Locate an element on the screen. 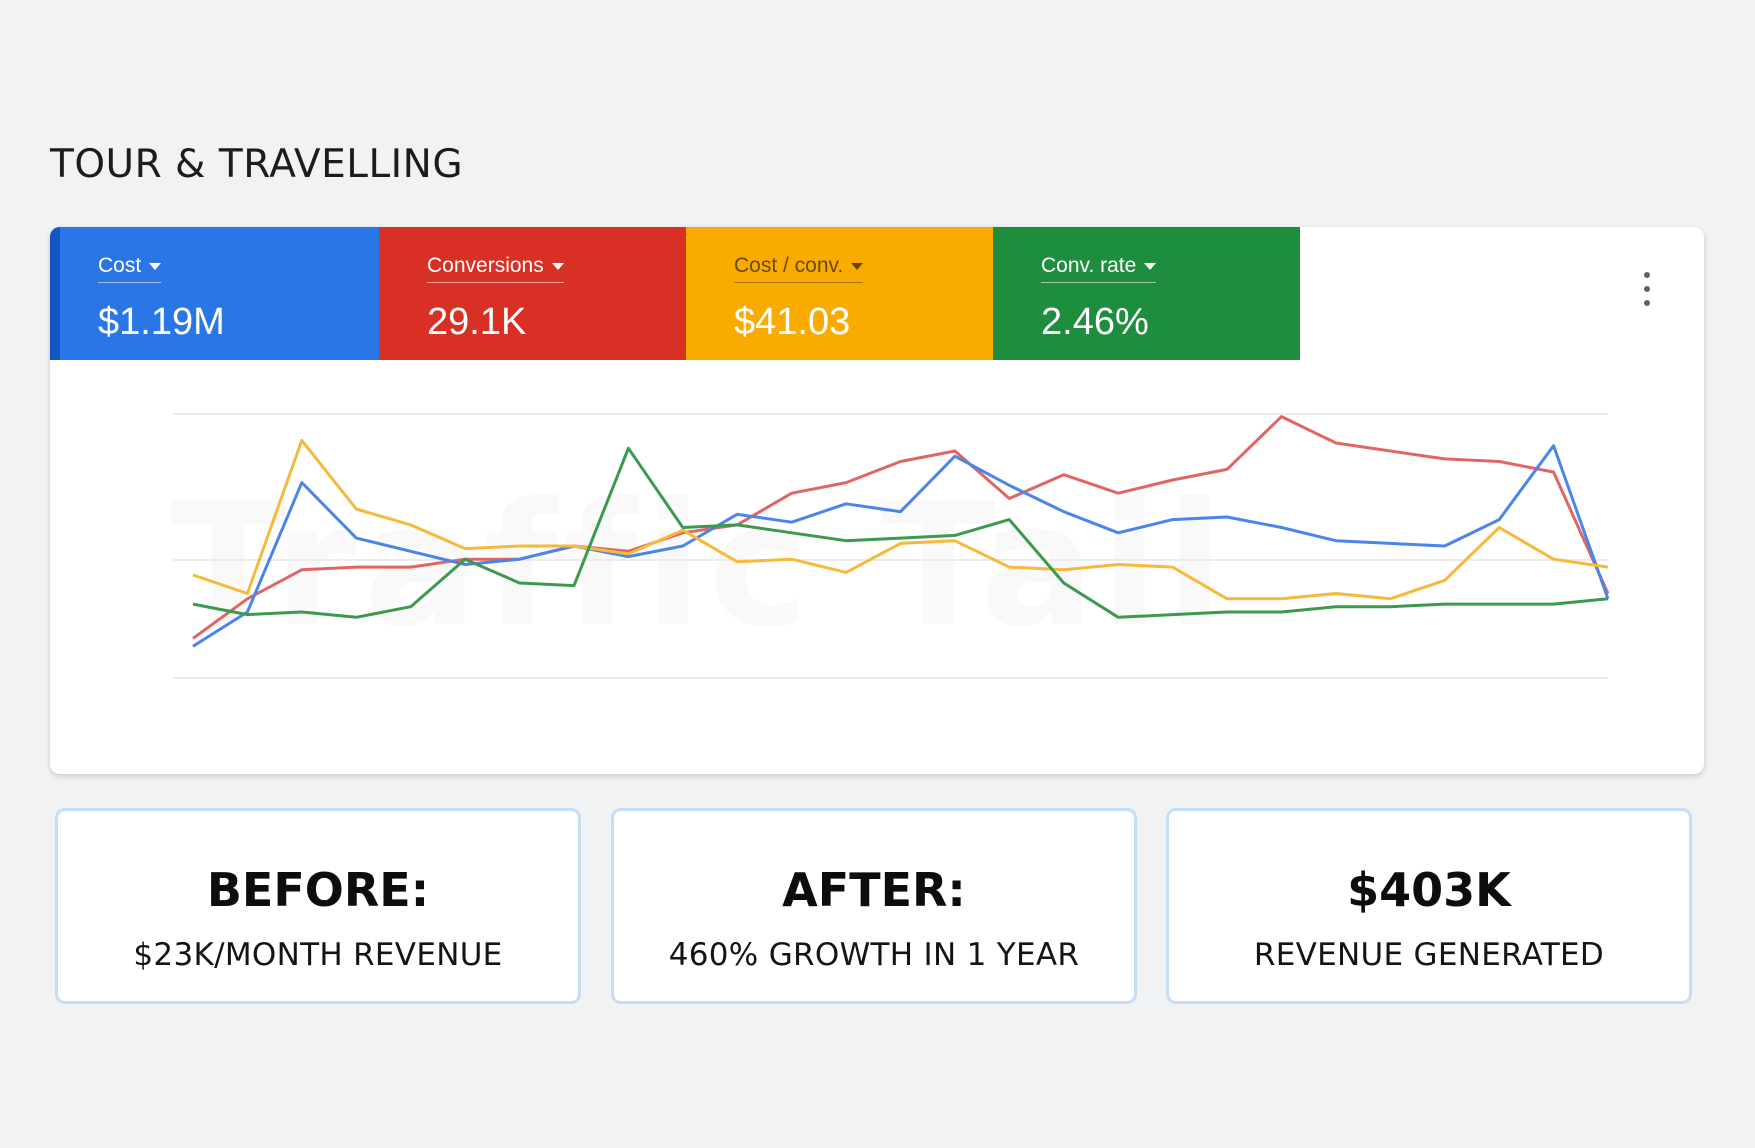  metric-tab-cost-per-conv: Cost / conv. $41.03 is located at coordinates (839, 293).